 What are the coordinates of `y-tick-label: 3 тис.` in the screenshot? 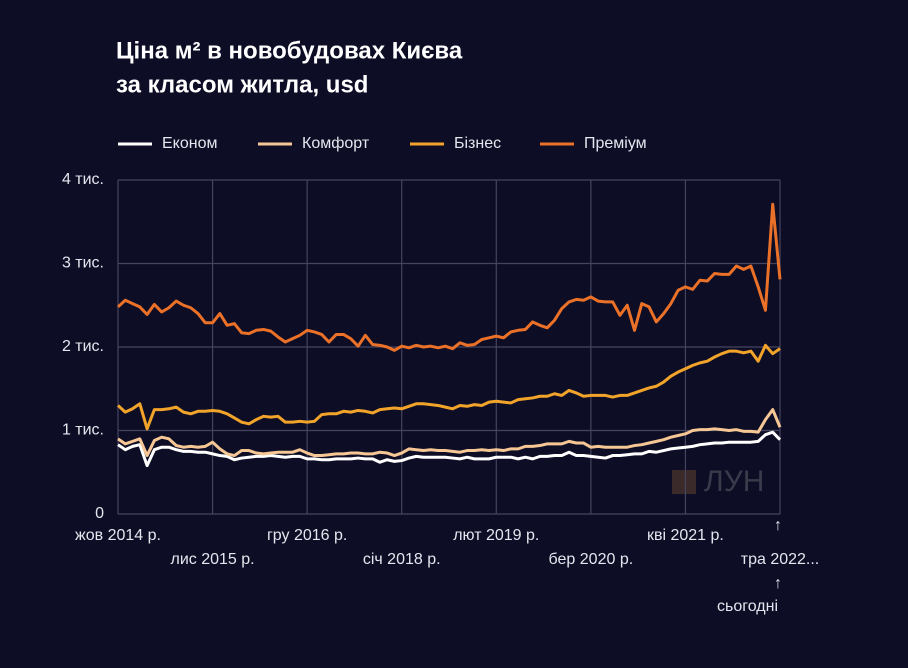 It's located at (83, 263).